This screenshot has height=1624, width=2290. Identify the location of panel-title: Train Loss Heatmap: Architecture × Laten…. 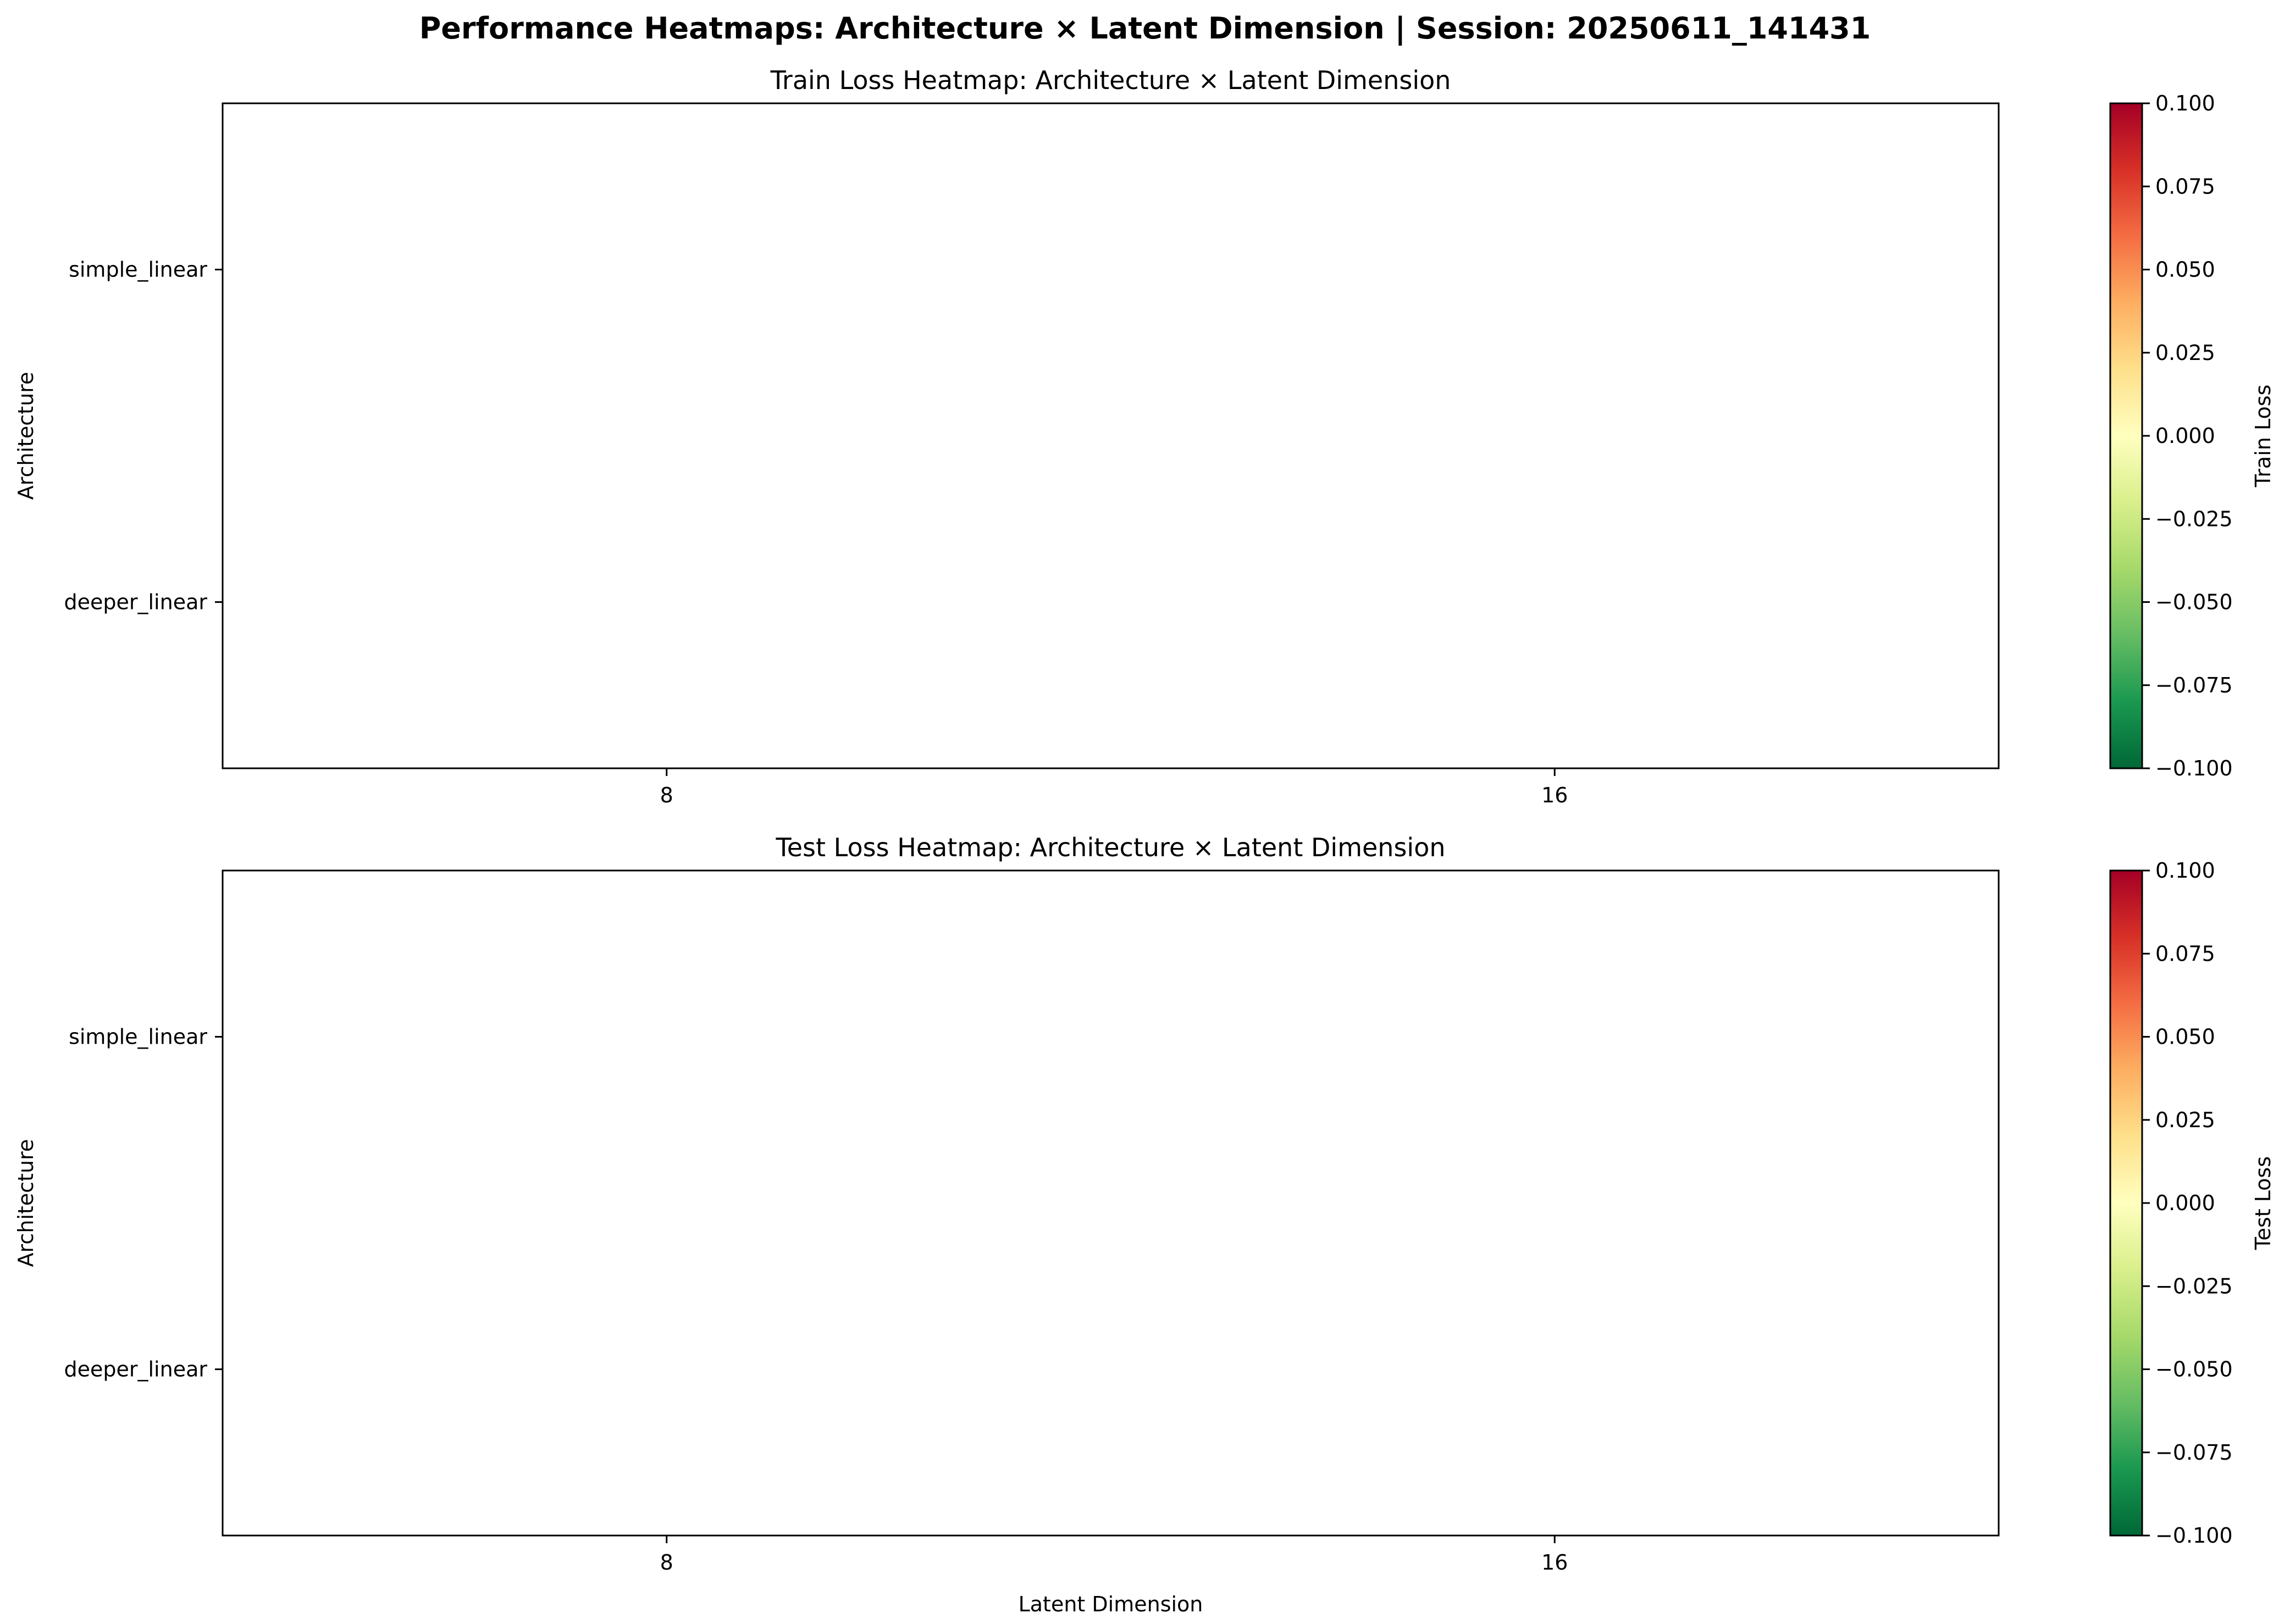
(1110, 80).